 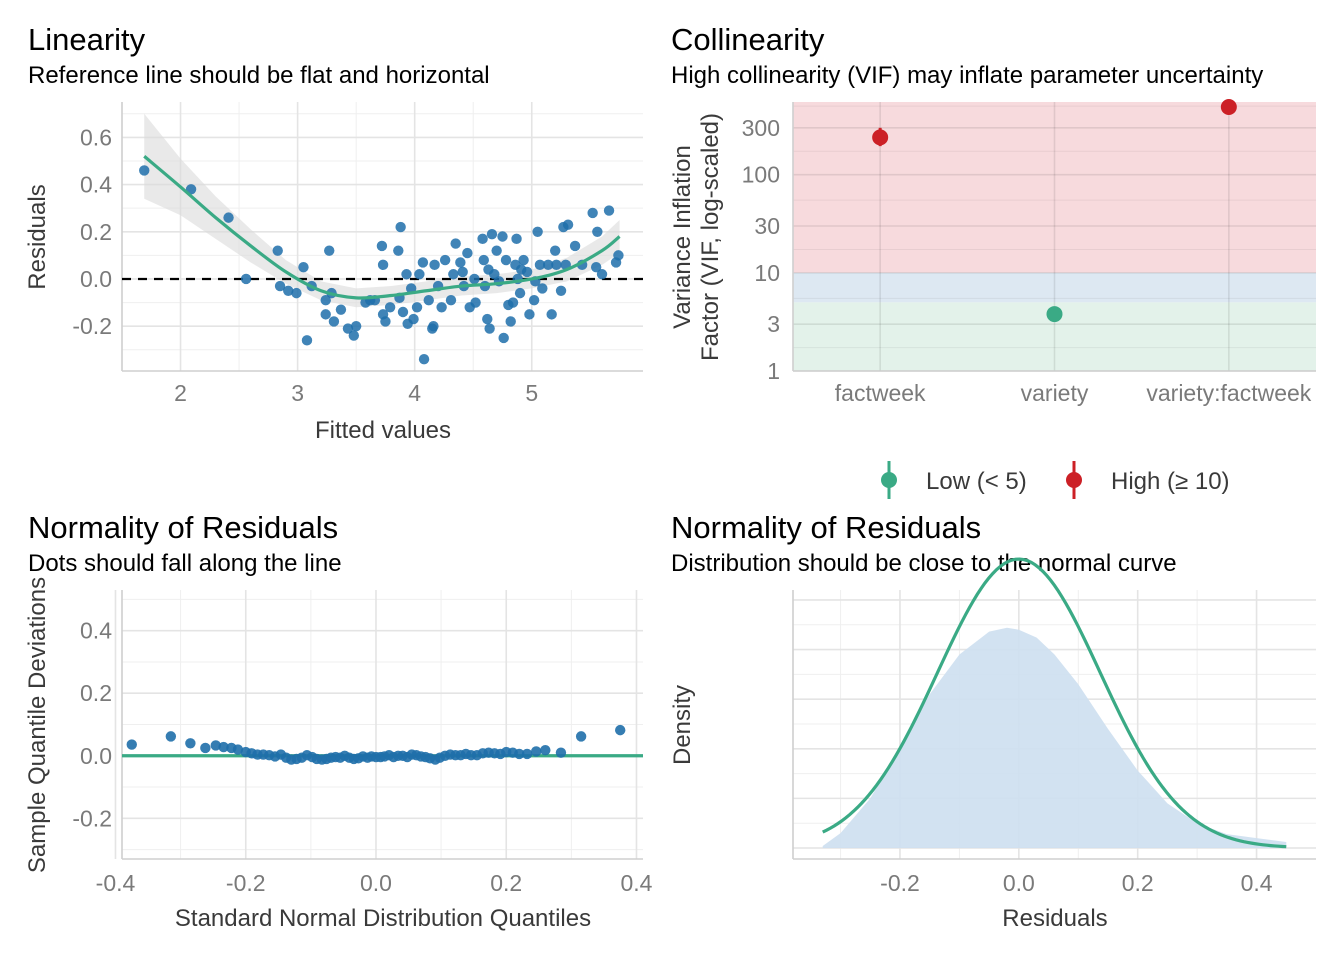 I want to click on linearity-ticks: 2 3 4 5 -0.2 0.0 0.2 0.4 0.6, so click(x=305, y=265).